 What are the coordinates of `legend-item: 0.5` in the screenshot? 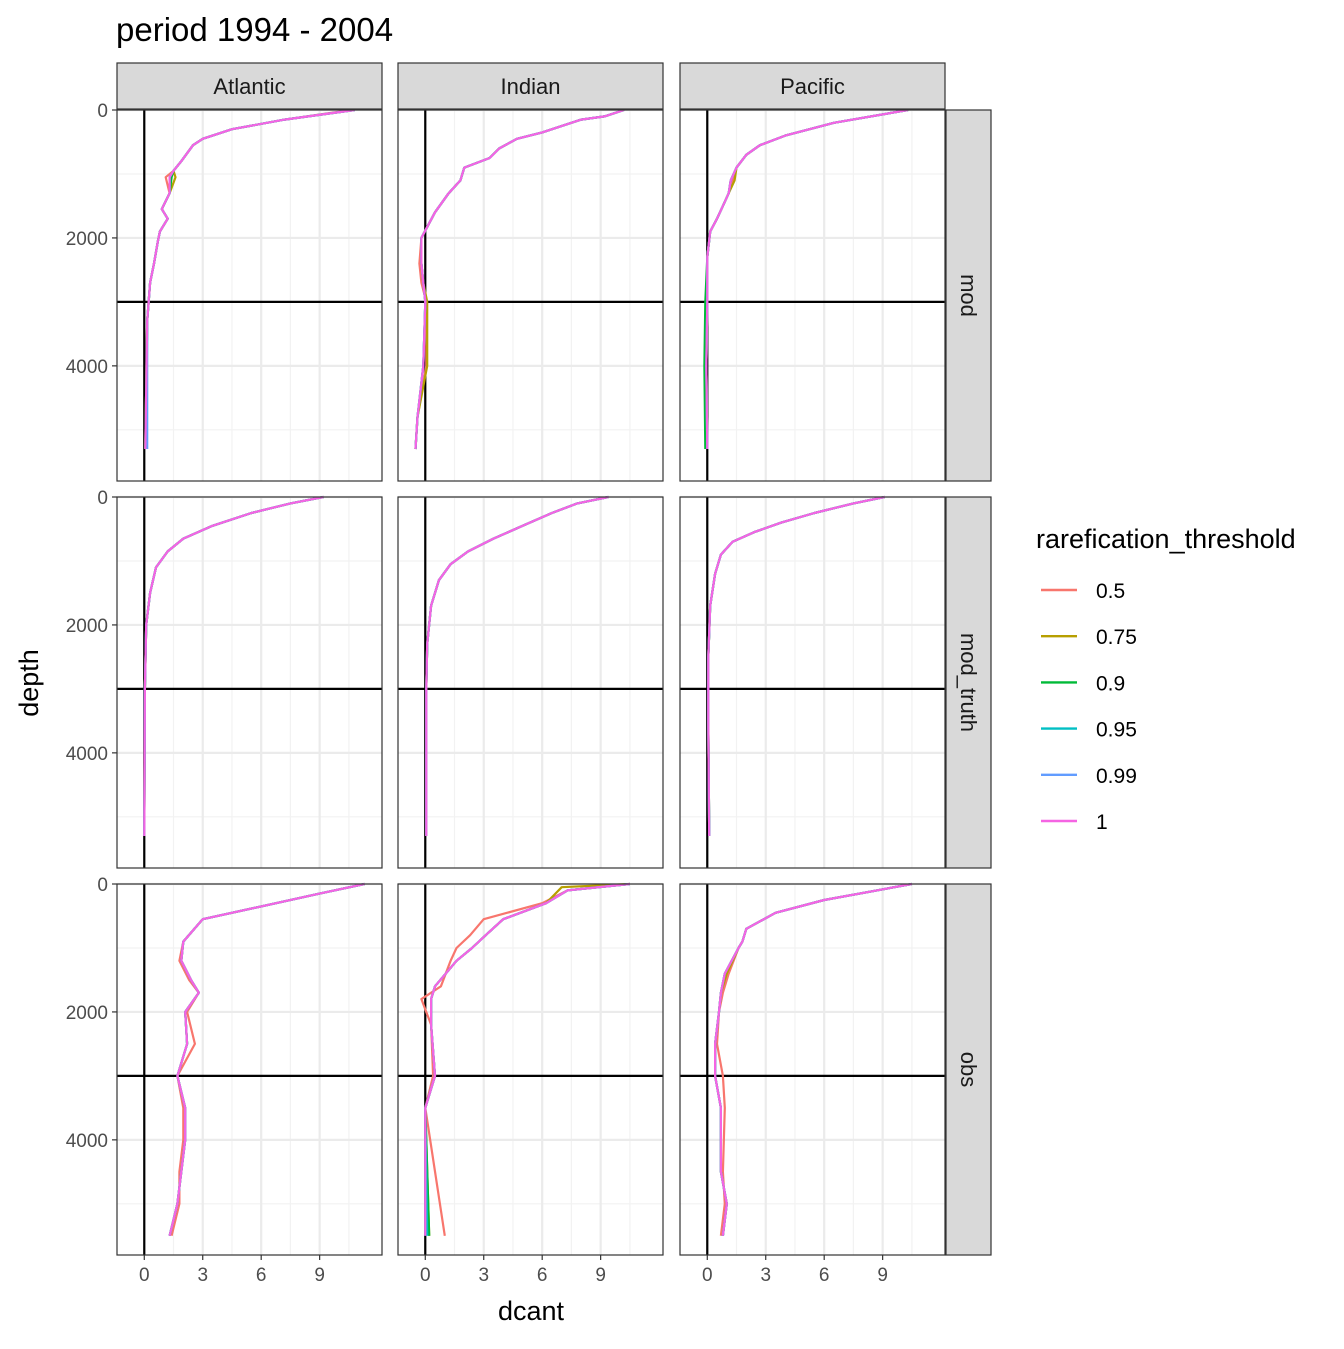 It's located at (1083, 591).